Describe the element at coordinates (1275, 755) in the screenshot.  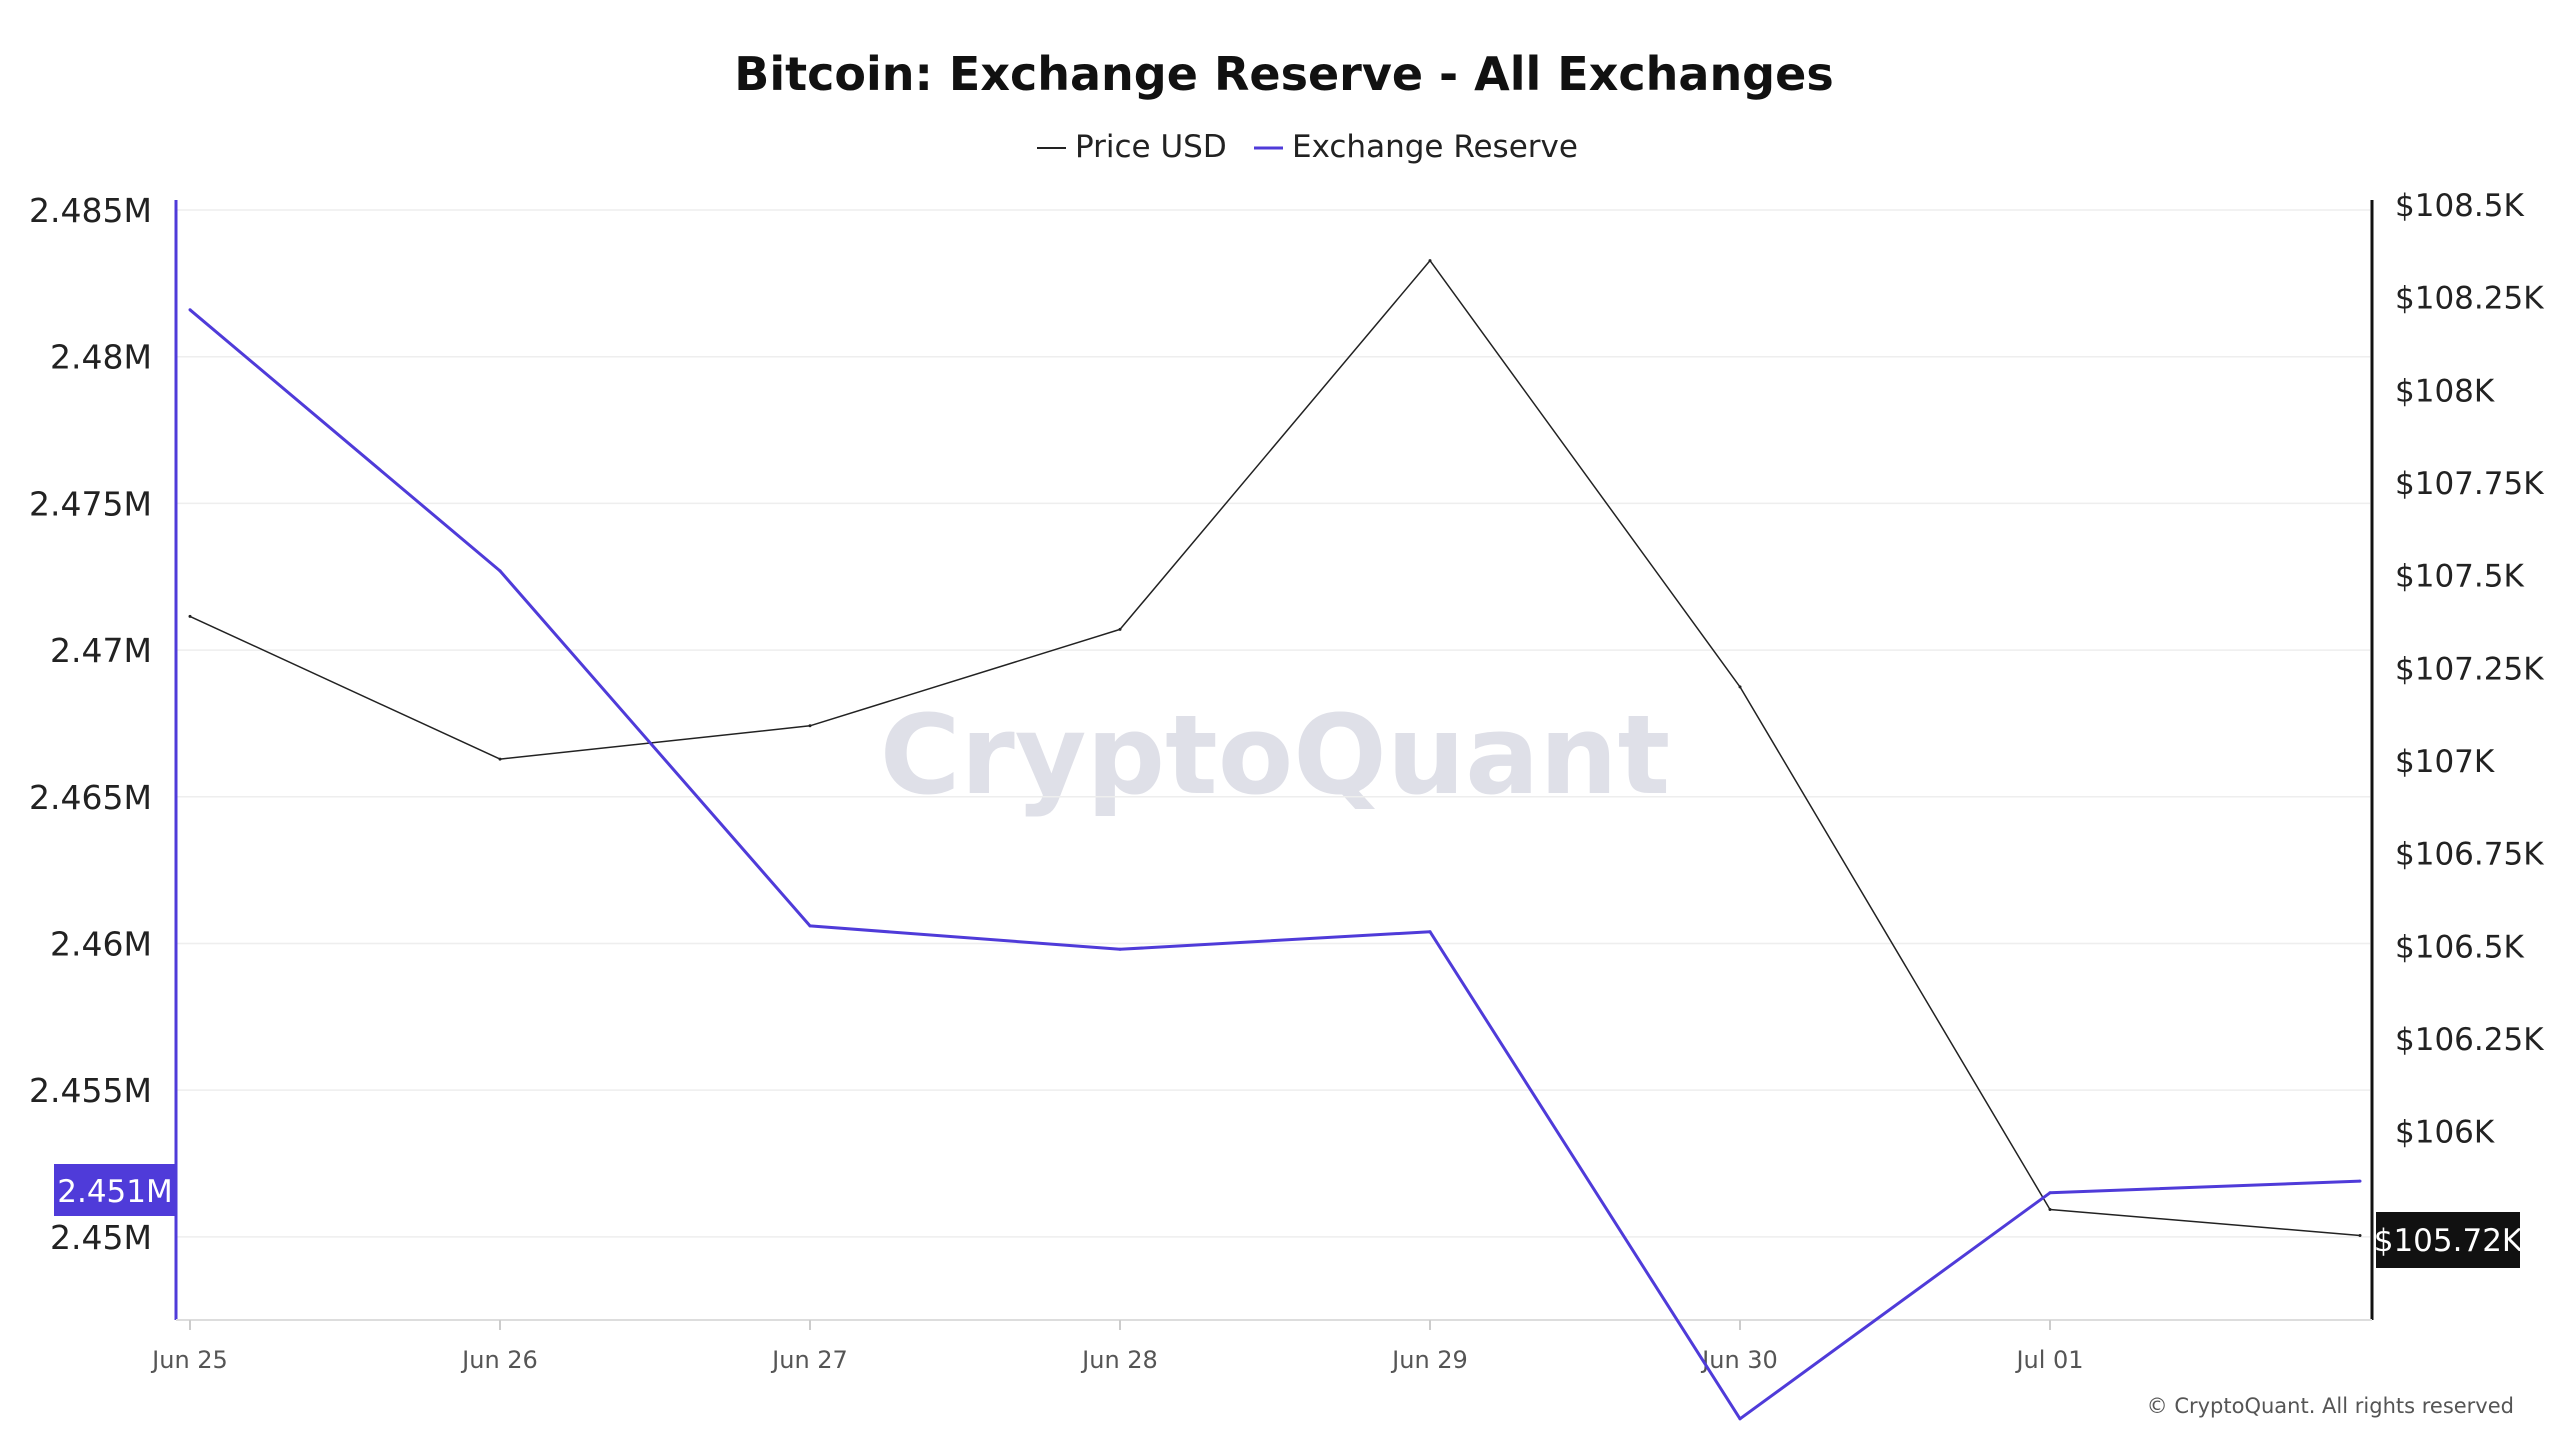
I see `watermark: CryptoQuant` at that location.